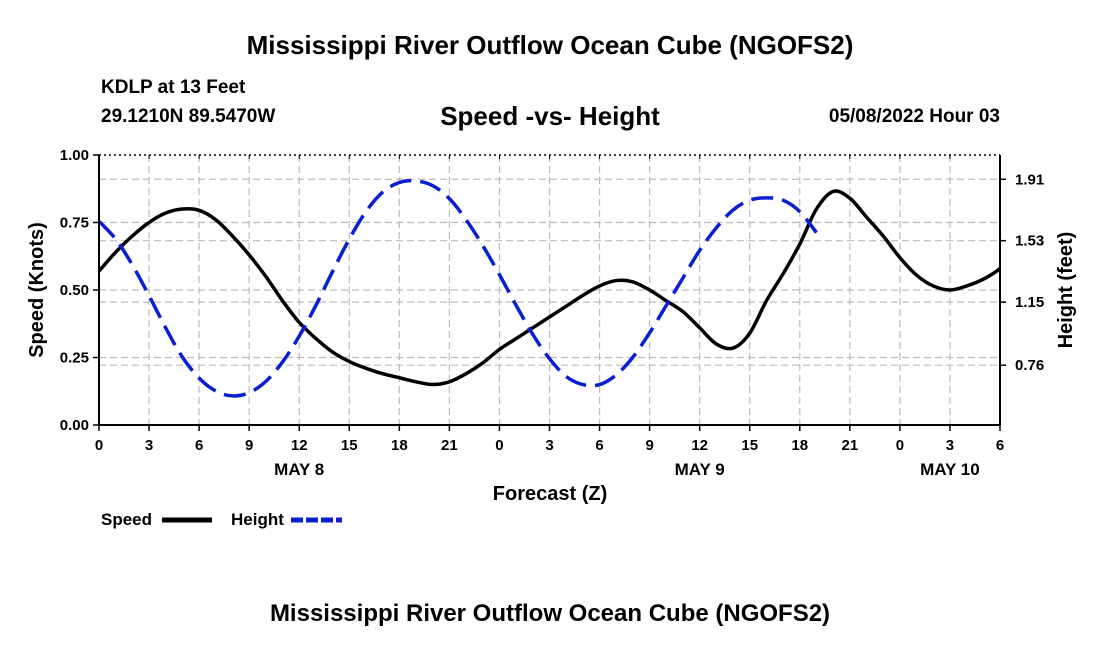  Describe the element at coordinates (74, 223) in the screenshot. I see `y-tick-label: 0.75` at that location.